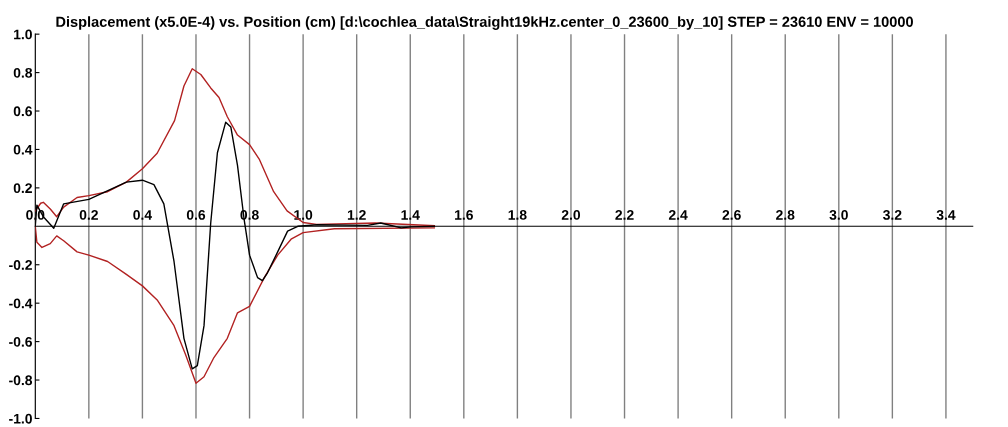  I want to click on x-tick-label: 1.8, so click(517, 215).